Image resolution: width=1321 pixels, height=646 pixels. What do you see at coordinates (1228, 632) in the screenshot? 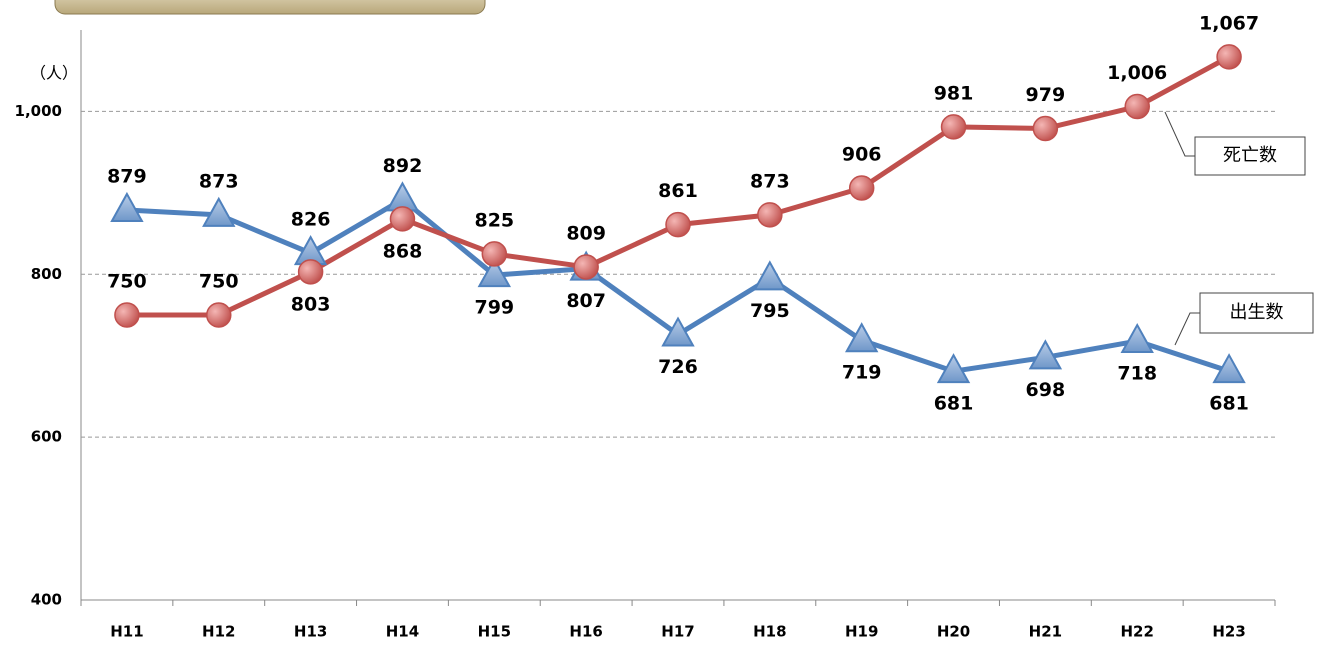
I see `x-tick-label: H23` at bounding box center [1228, 632].